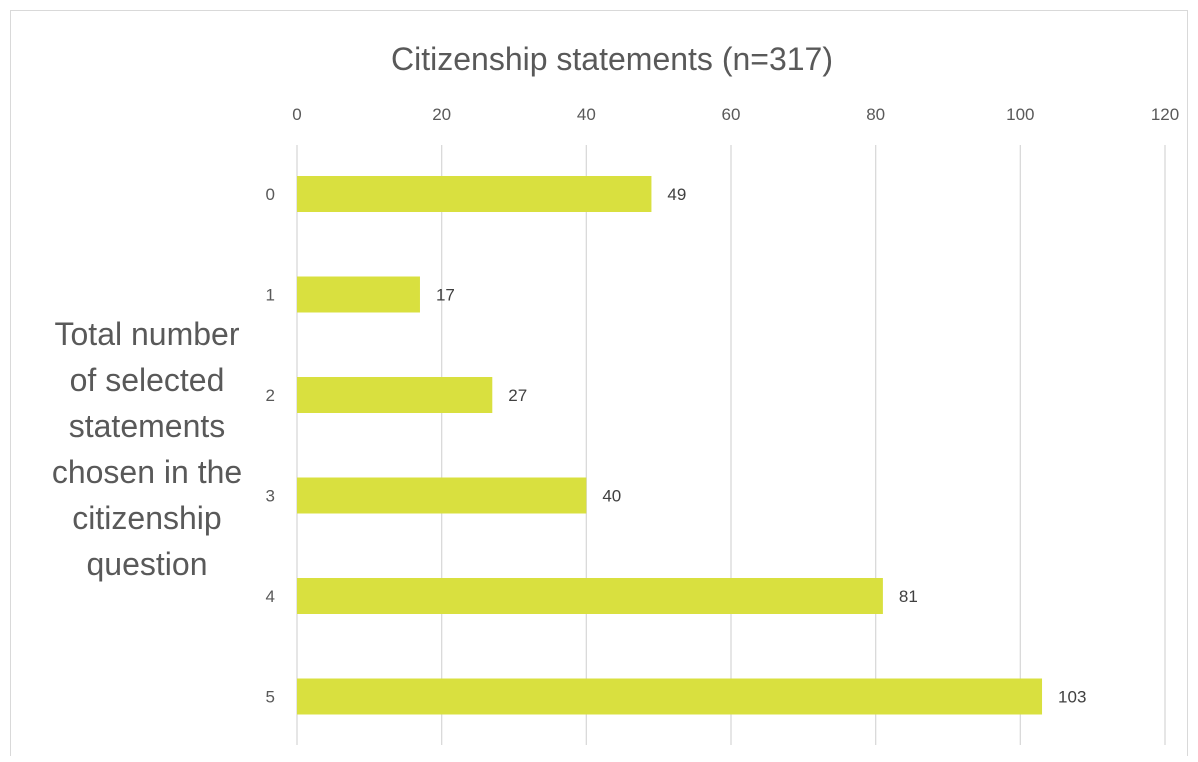 This screenshot has width=1198, height=762. Describe the element at coordinates (612, 59) in the screenshot. I see `chart-title: Citizenship statements (n=317)` at that location.